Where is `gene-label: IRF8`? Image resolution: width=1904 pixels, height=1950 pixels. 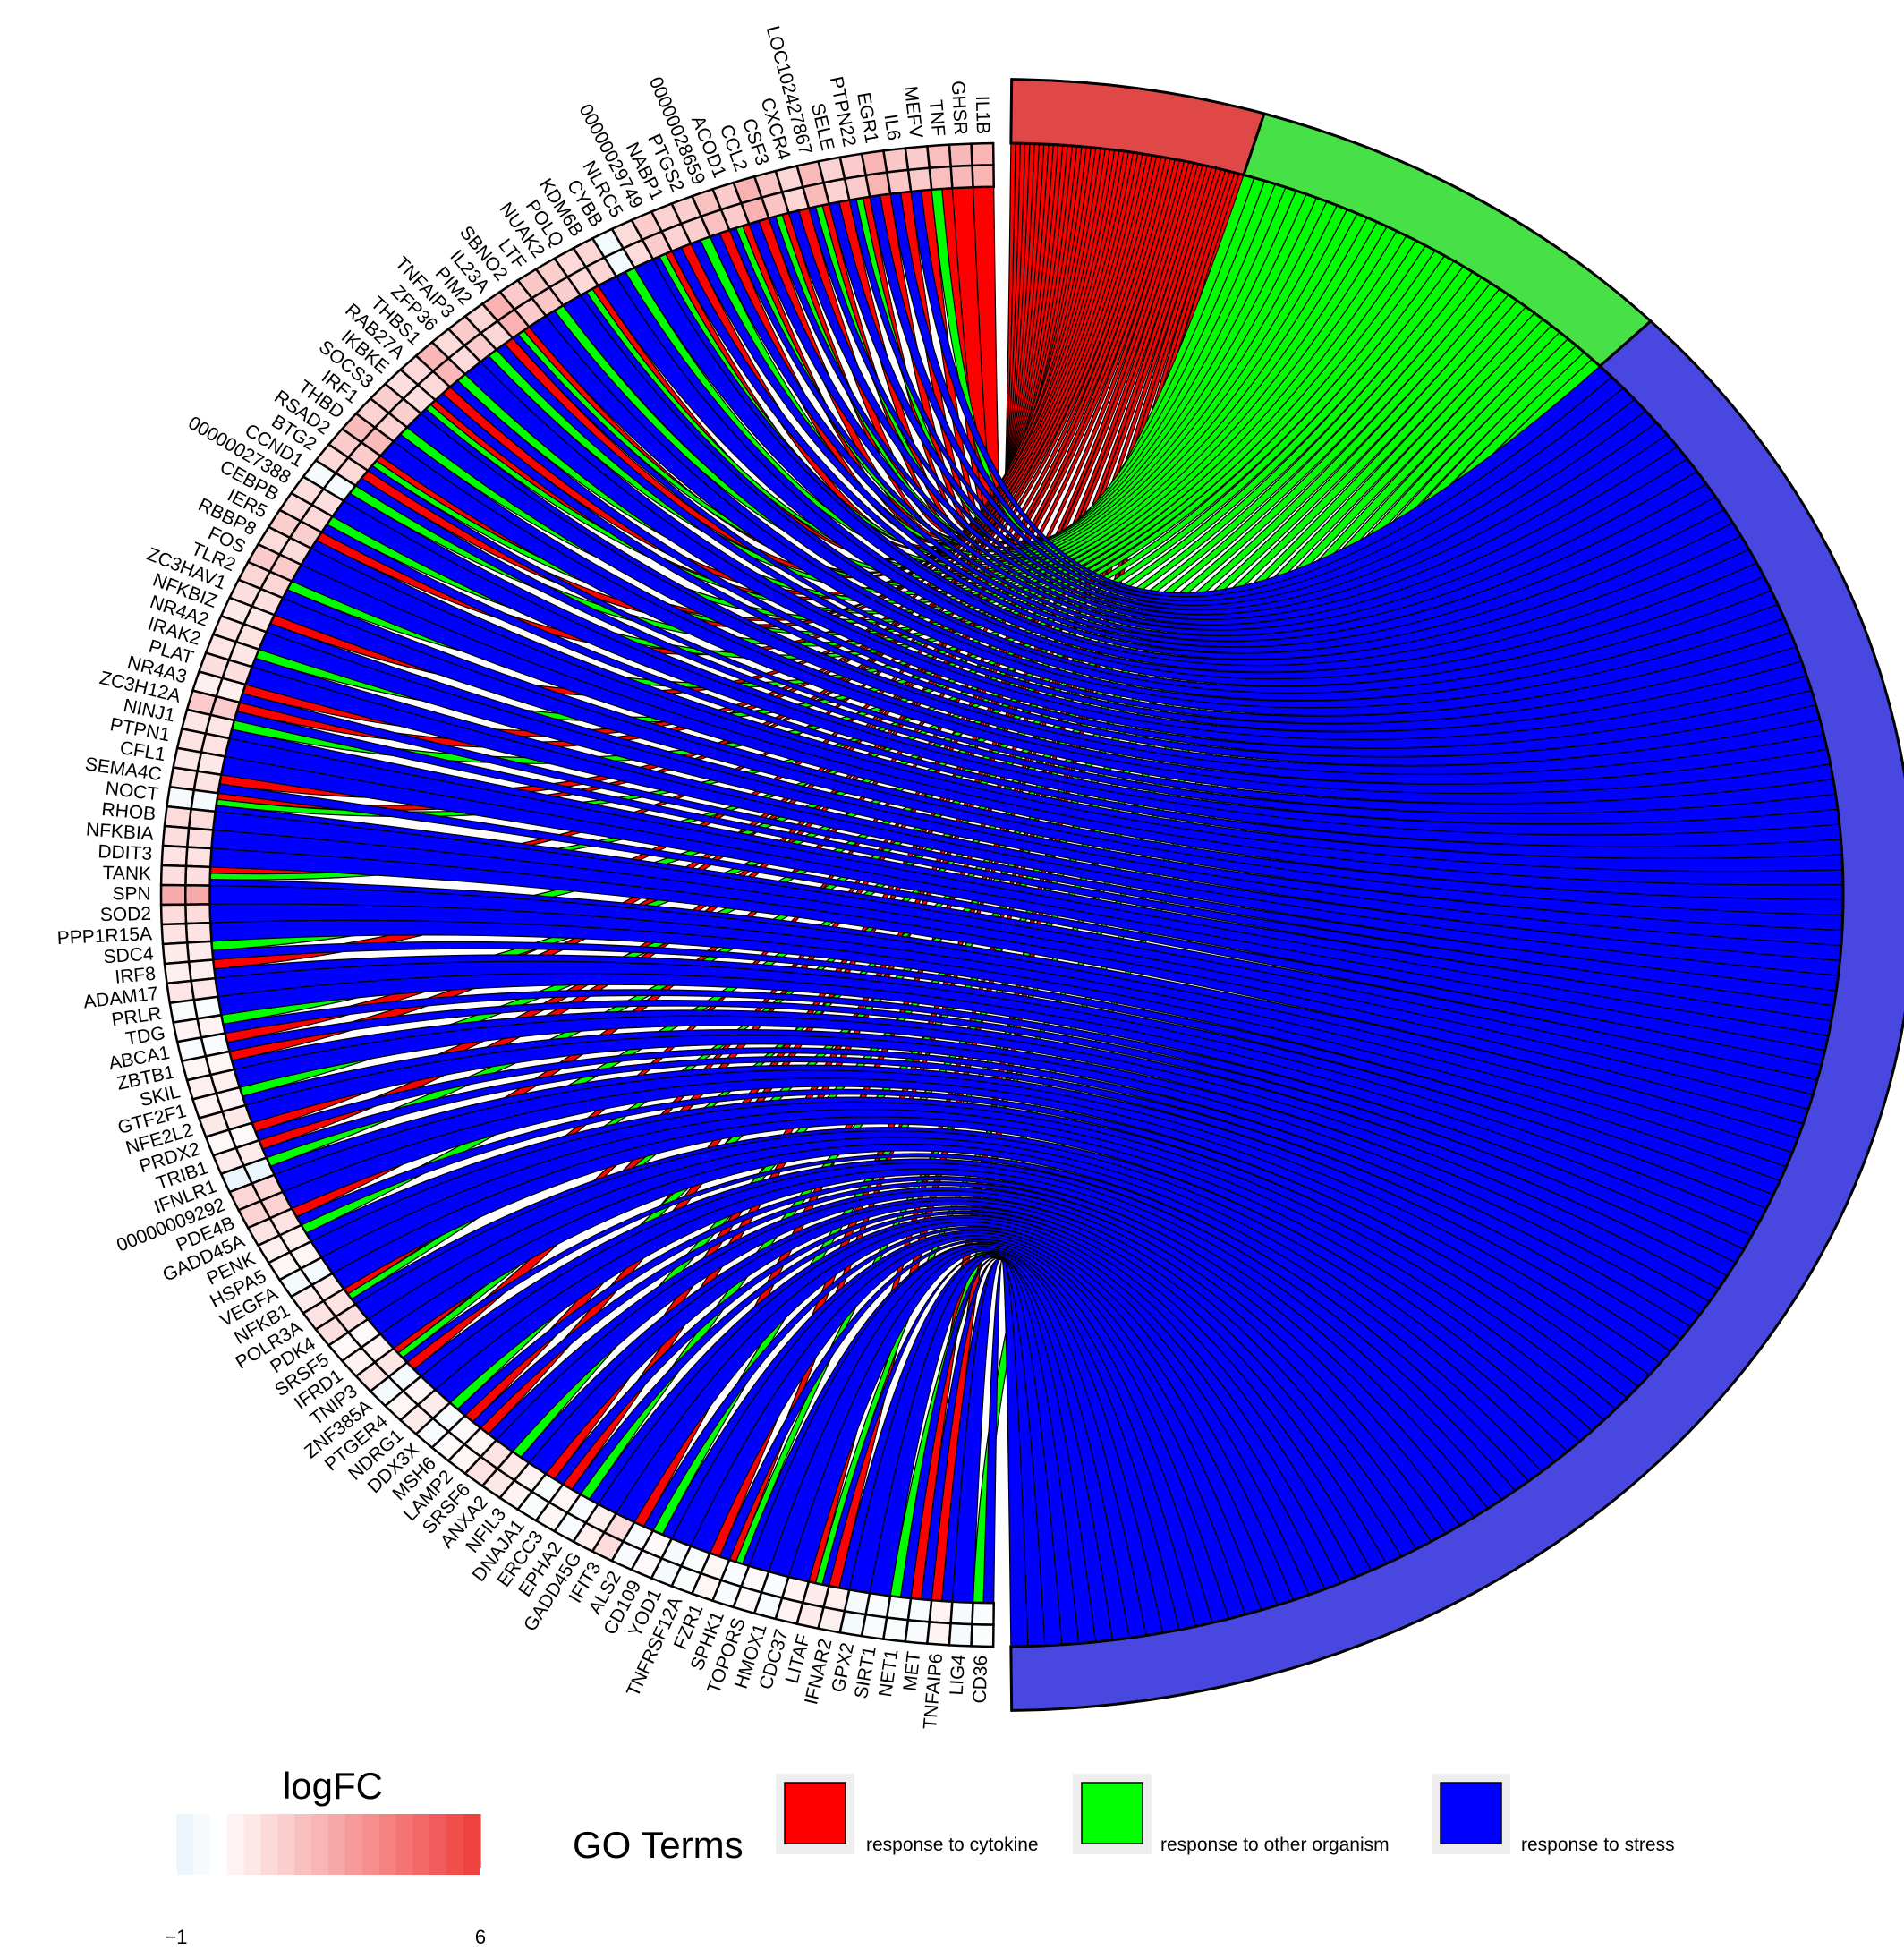 gene-label: IRF8 is located at coordinates (135, 976).